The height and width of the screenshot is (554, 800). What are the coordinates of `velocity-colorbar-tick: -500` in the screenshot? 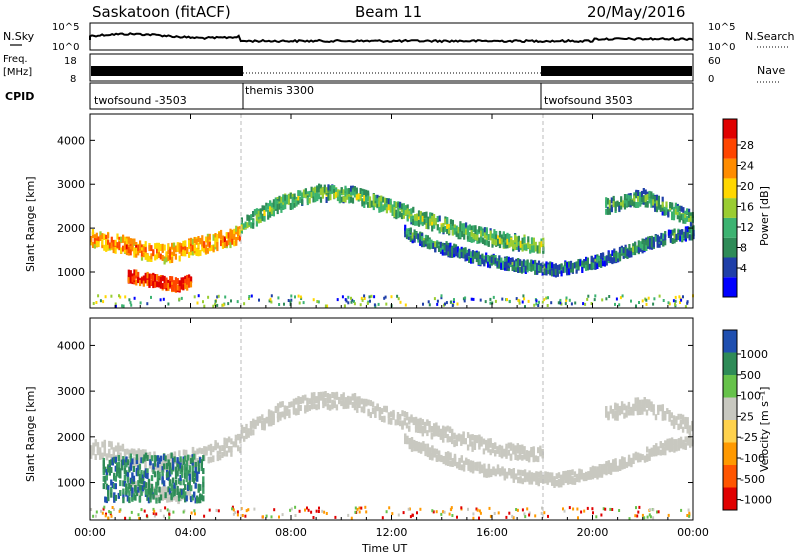 It's located at (752, 479).